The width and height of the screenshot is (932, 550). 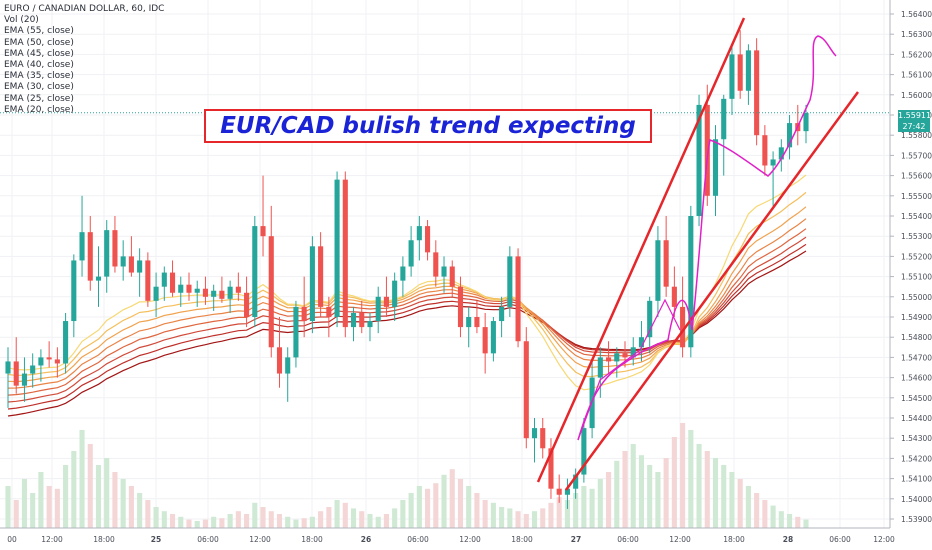 I want to click on price-tick-label: 1.54800, so click(x=916, y=337).